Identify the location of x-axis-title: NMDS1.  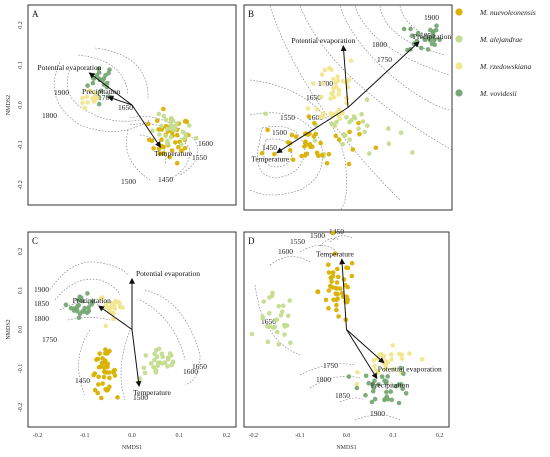
(132, 448).